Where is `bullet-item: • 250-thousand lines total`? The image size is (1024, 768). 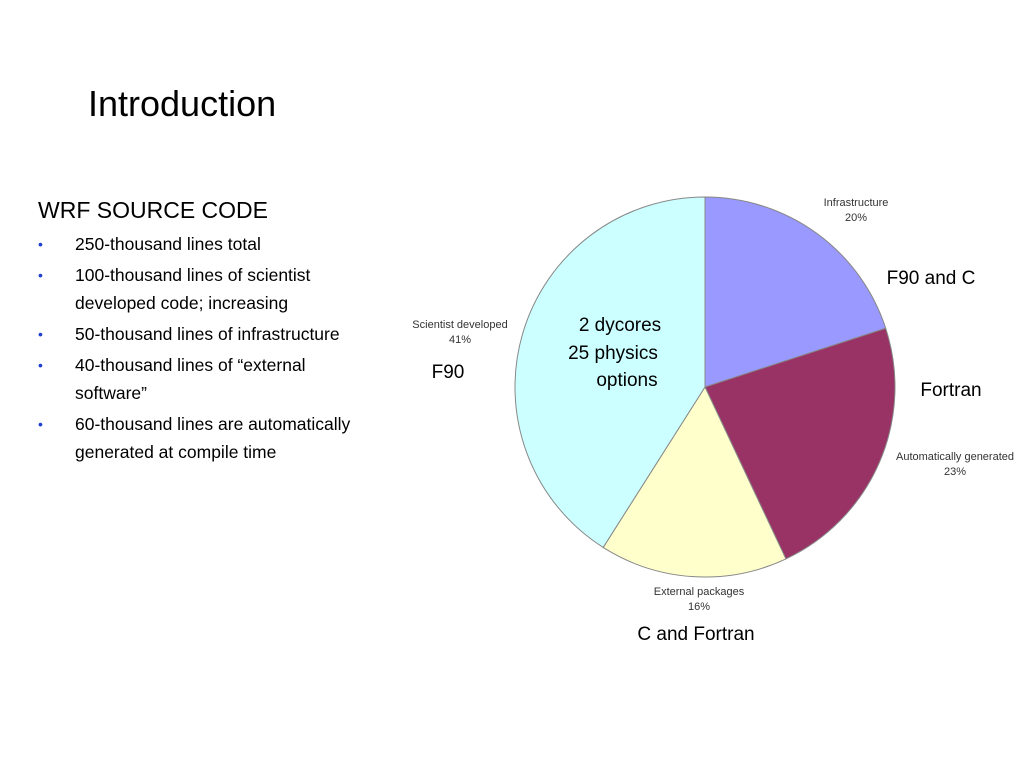
bullet-item: • 250-thousand lines total is located at coordinates (218, 244).